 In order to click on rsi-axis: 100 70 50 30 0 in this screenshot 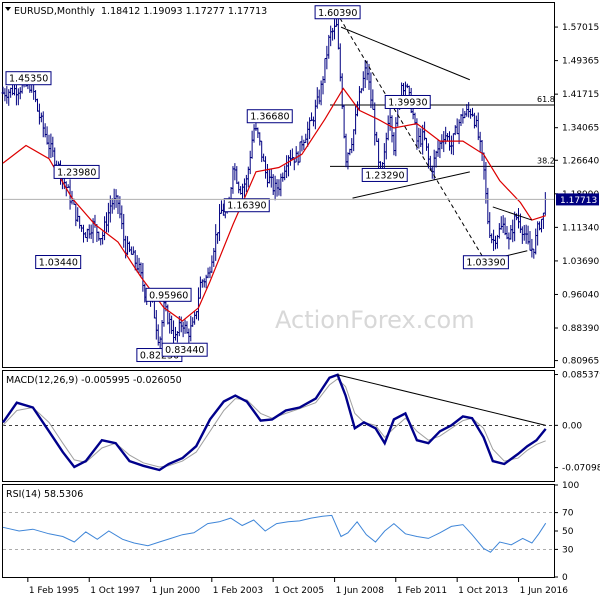, I will do `click(566, 532)`.